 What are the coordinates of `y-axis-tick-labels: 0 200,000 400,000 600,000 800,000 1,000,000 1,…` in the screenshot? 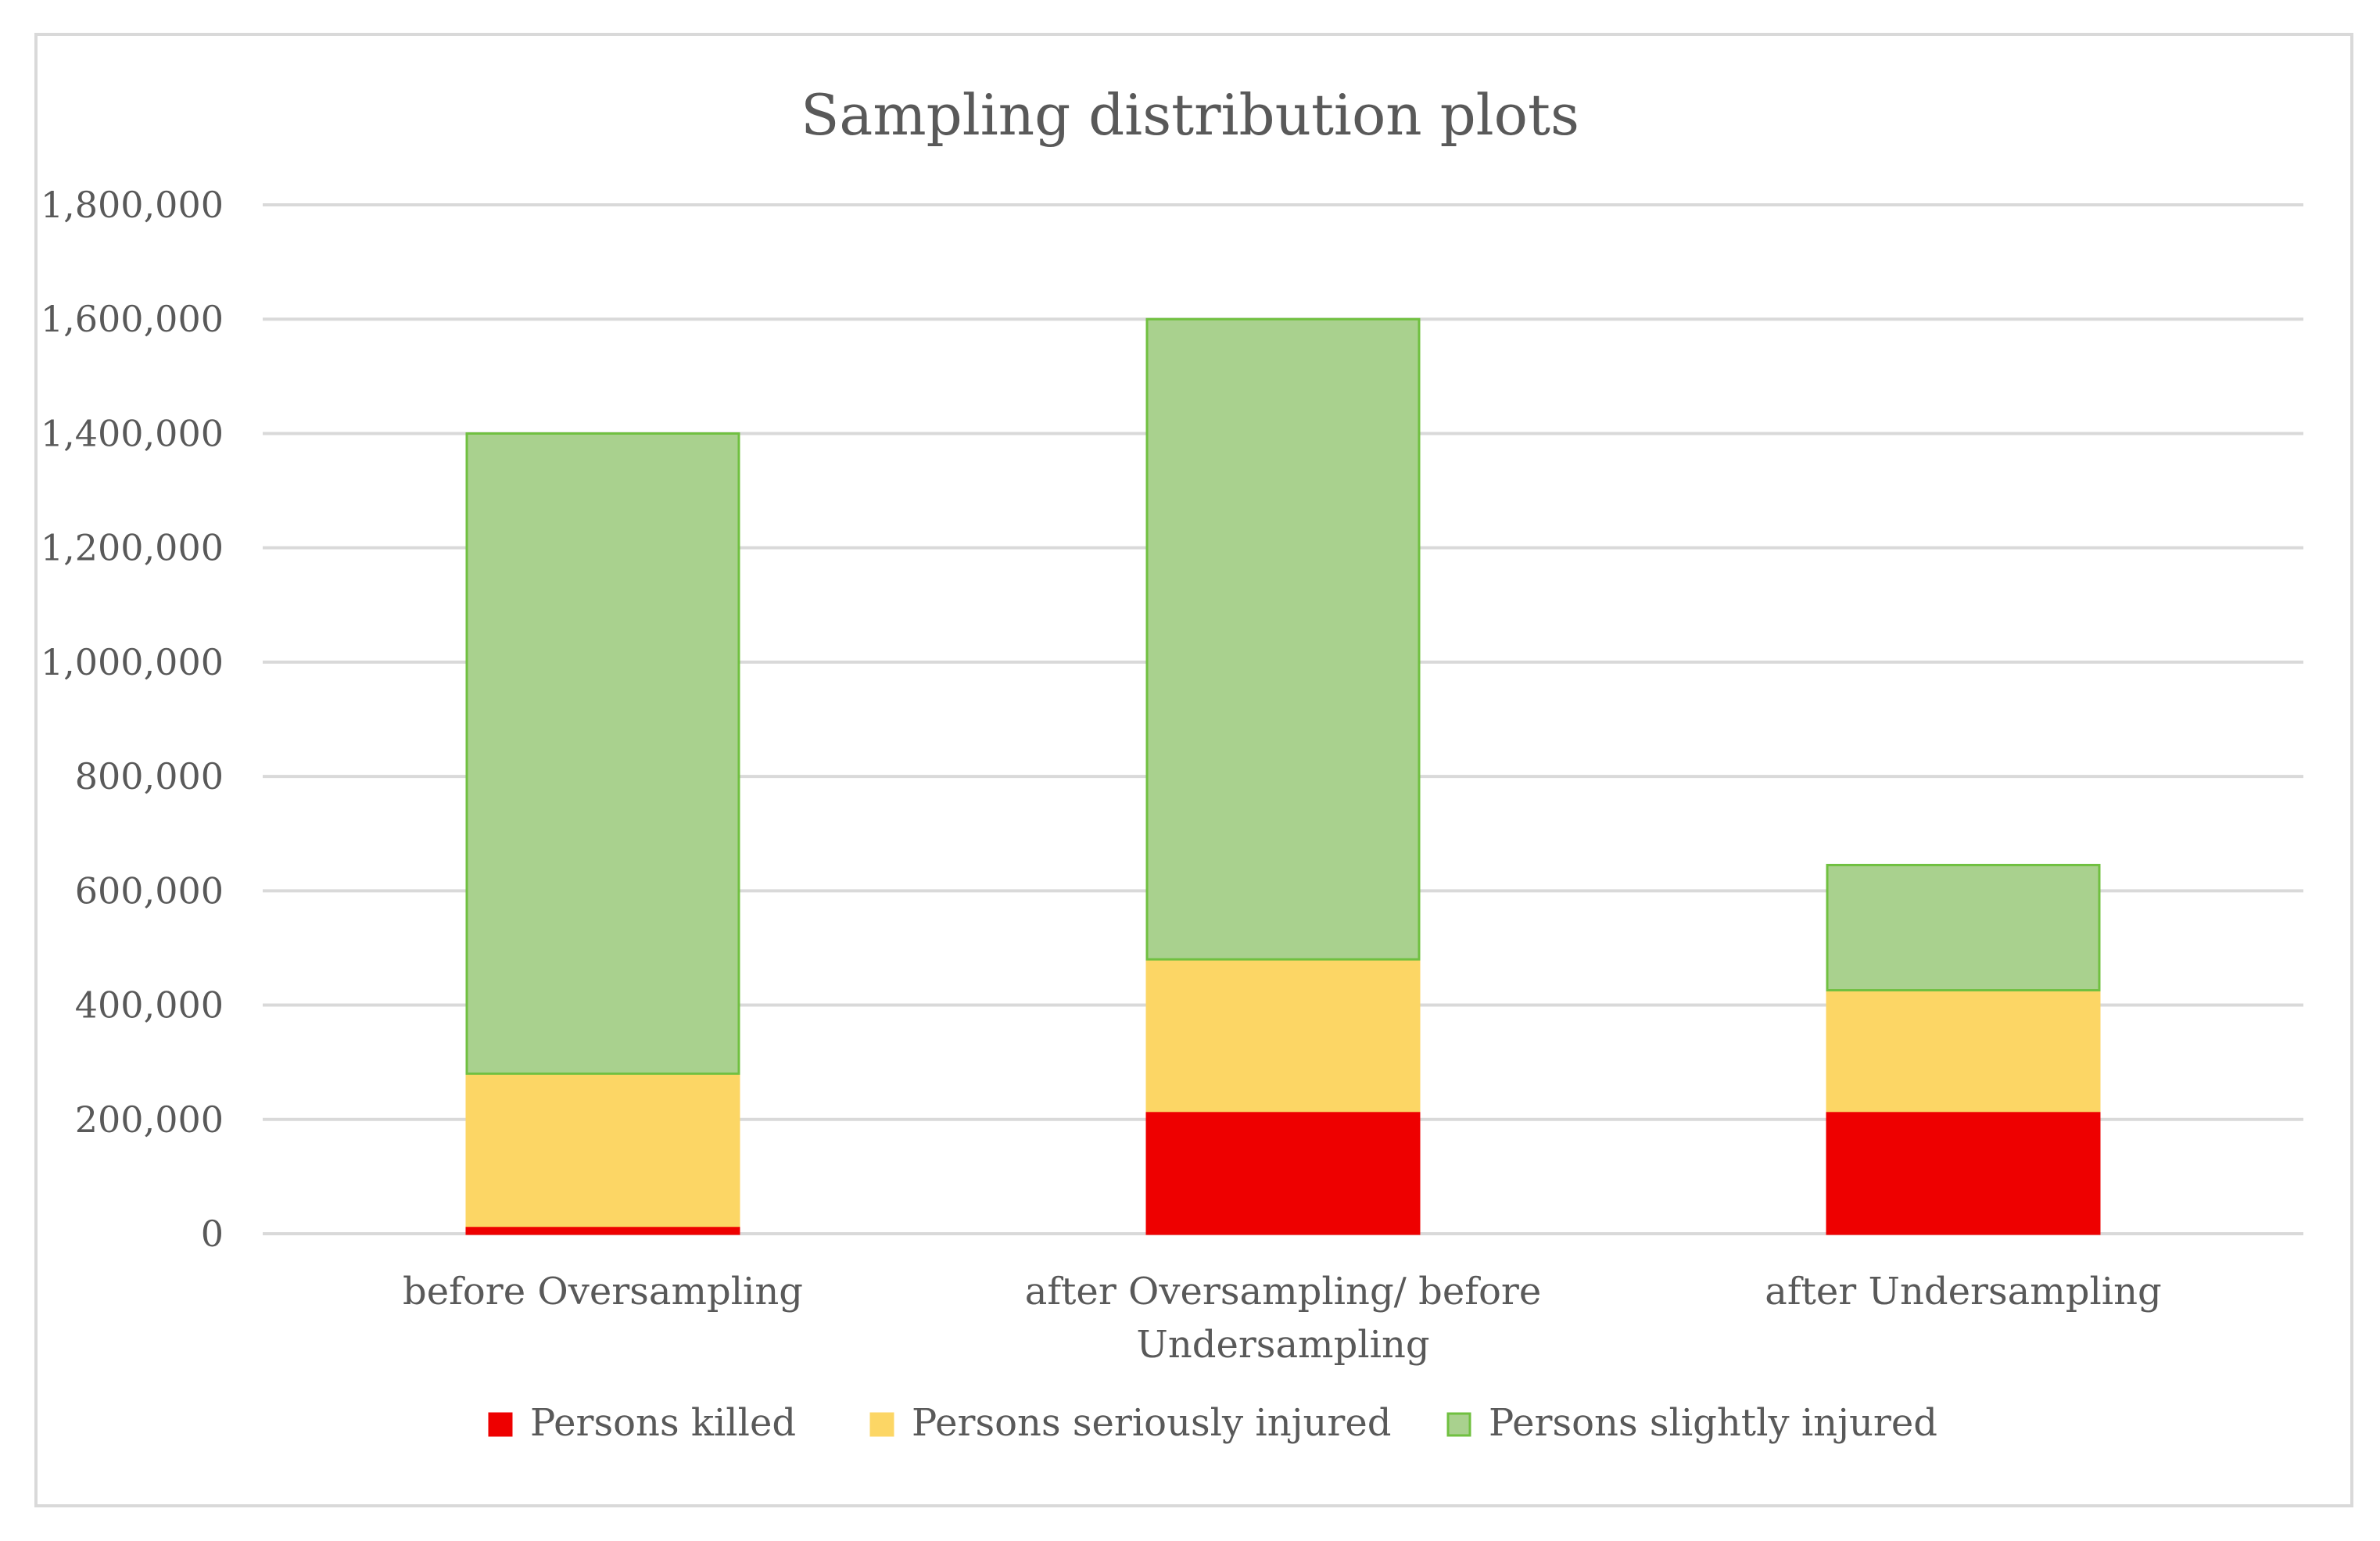 It's located at (132, 720).